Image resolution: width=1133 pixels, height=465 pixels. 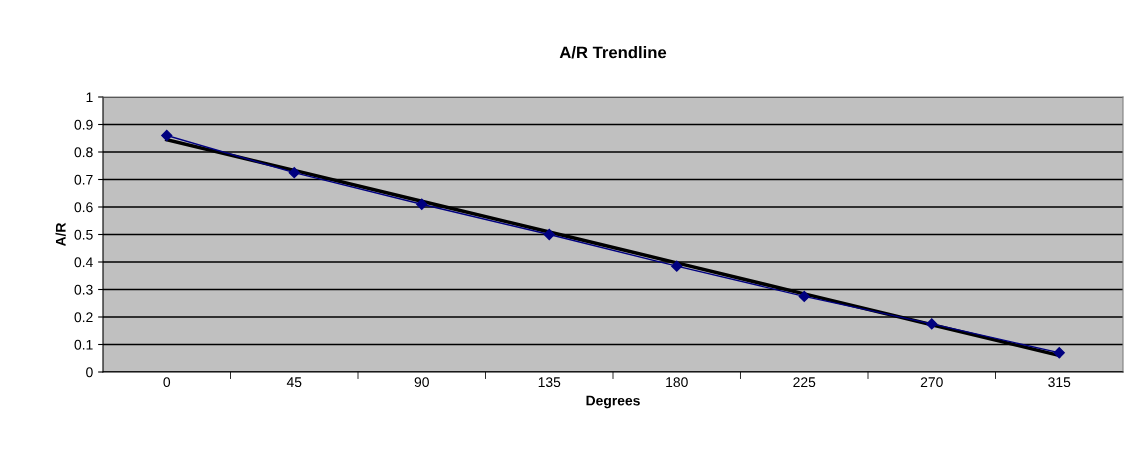 What do you see at coordinates (89, 372) in the screenshot?
I see `y-tick-label: 0` at bounding box center [89, 372].